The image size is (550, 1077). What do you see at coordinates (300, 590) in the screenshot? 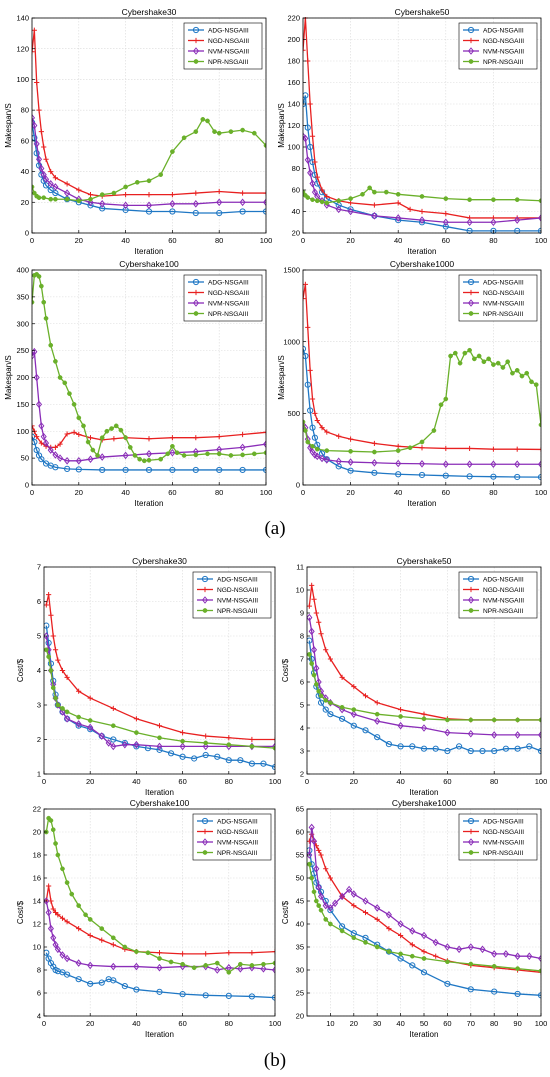
I see `y-tick-label: 10` at bounding box center [300, 590].